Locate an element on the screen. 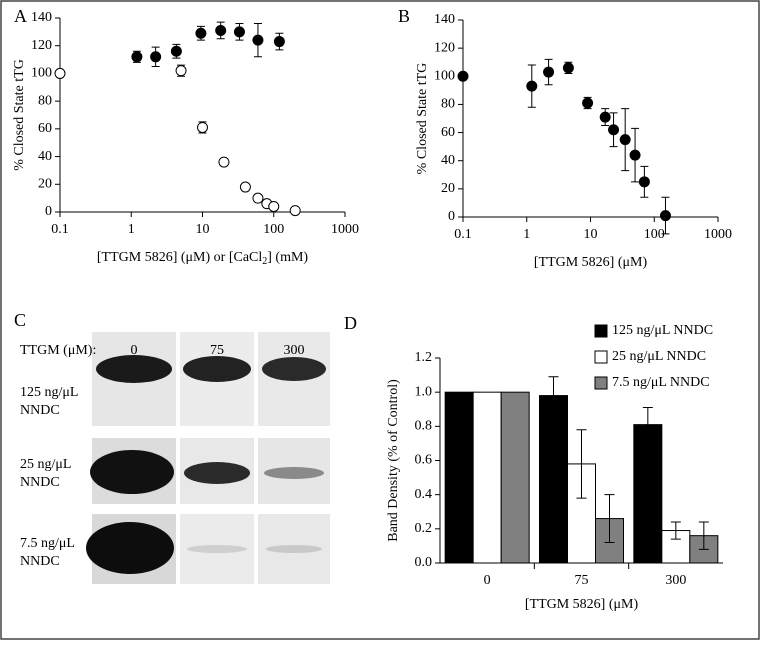 The image size is (760, 645). y-axis-label: Band Density (% of Control) is located at coordinates (393, 460).